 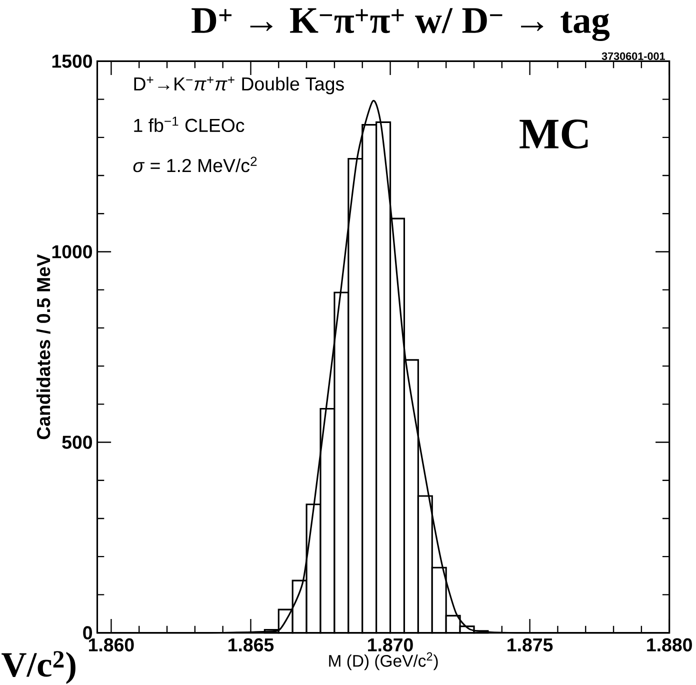 What do you see at coordinates (390, 645) in the screenshot?
I see `x-tick-label: 1.870` at bounding box center [390, 645].